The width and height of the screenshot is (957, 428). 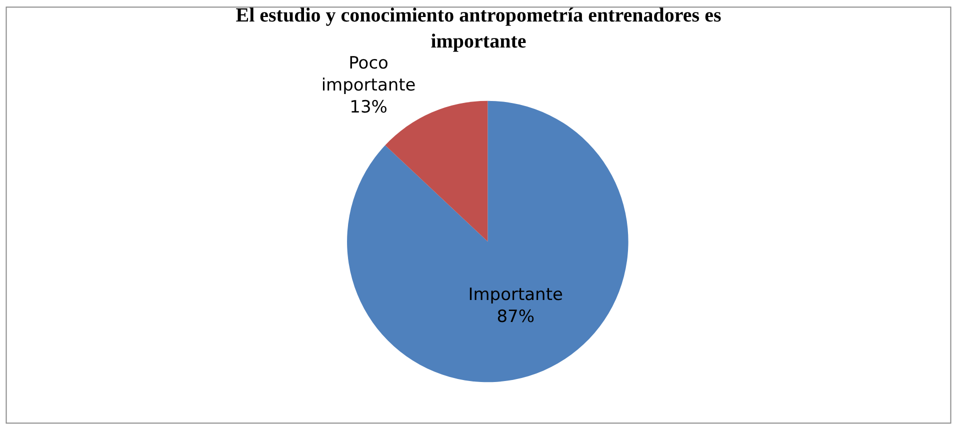 I want to click on data-label: 87%, so click(x=515, y=317).